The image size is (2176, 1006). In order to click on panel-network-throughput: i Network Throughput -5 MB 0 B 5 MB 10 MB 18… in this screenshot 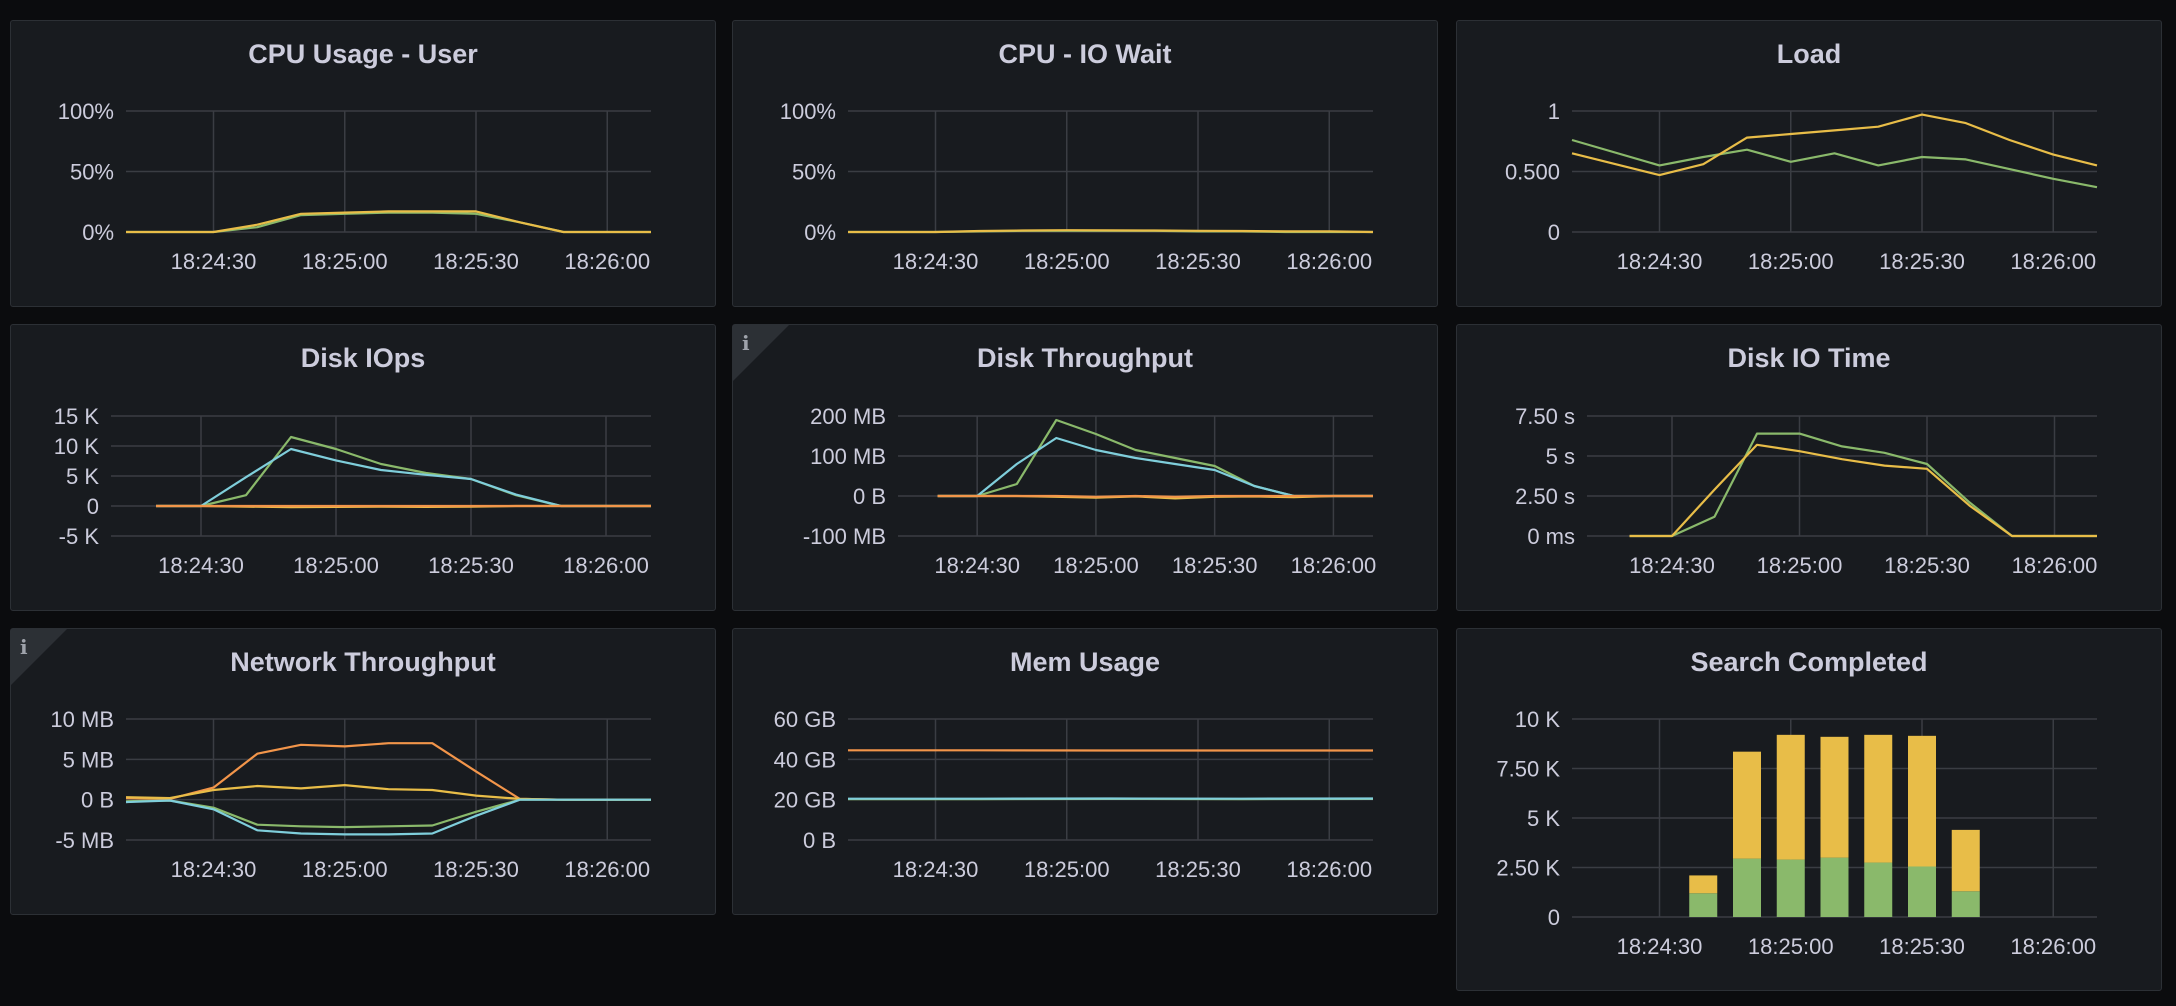, I will do `click(363, 771)`.